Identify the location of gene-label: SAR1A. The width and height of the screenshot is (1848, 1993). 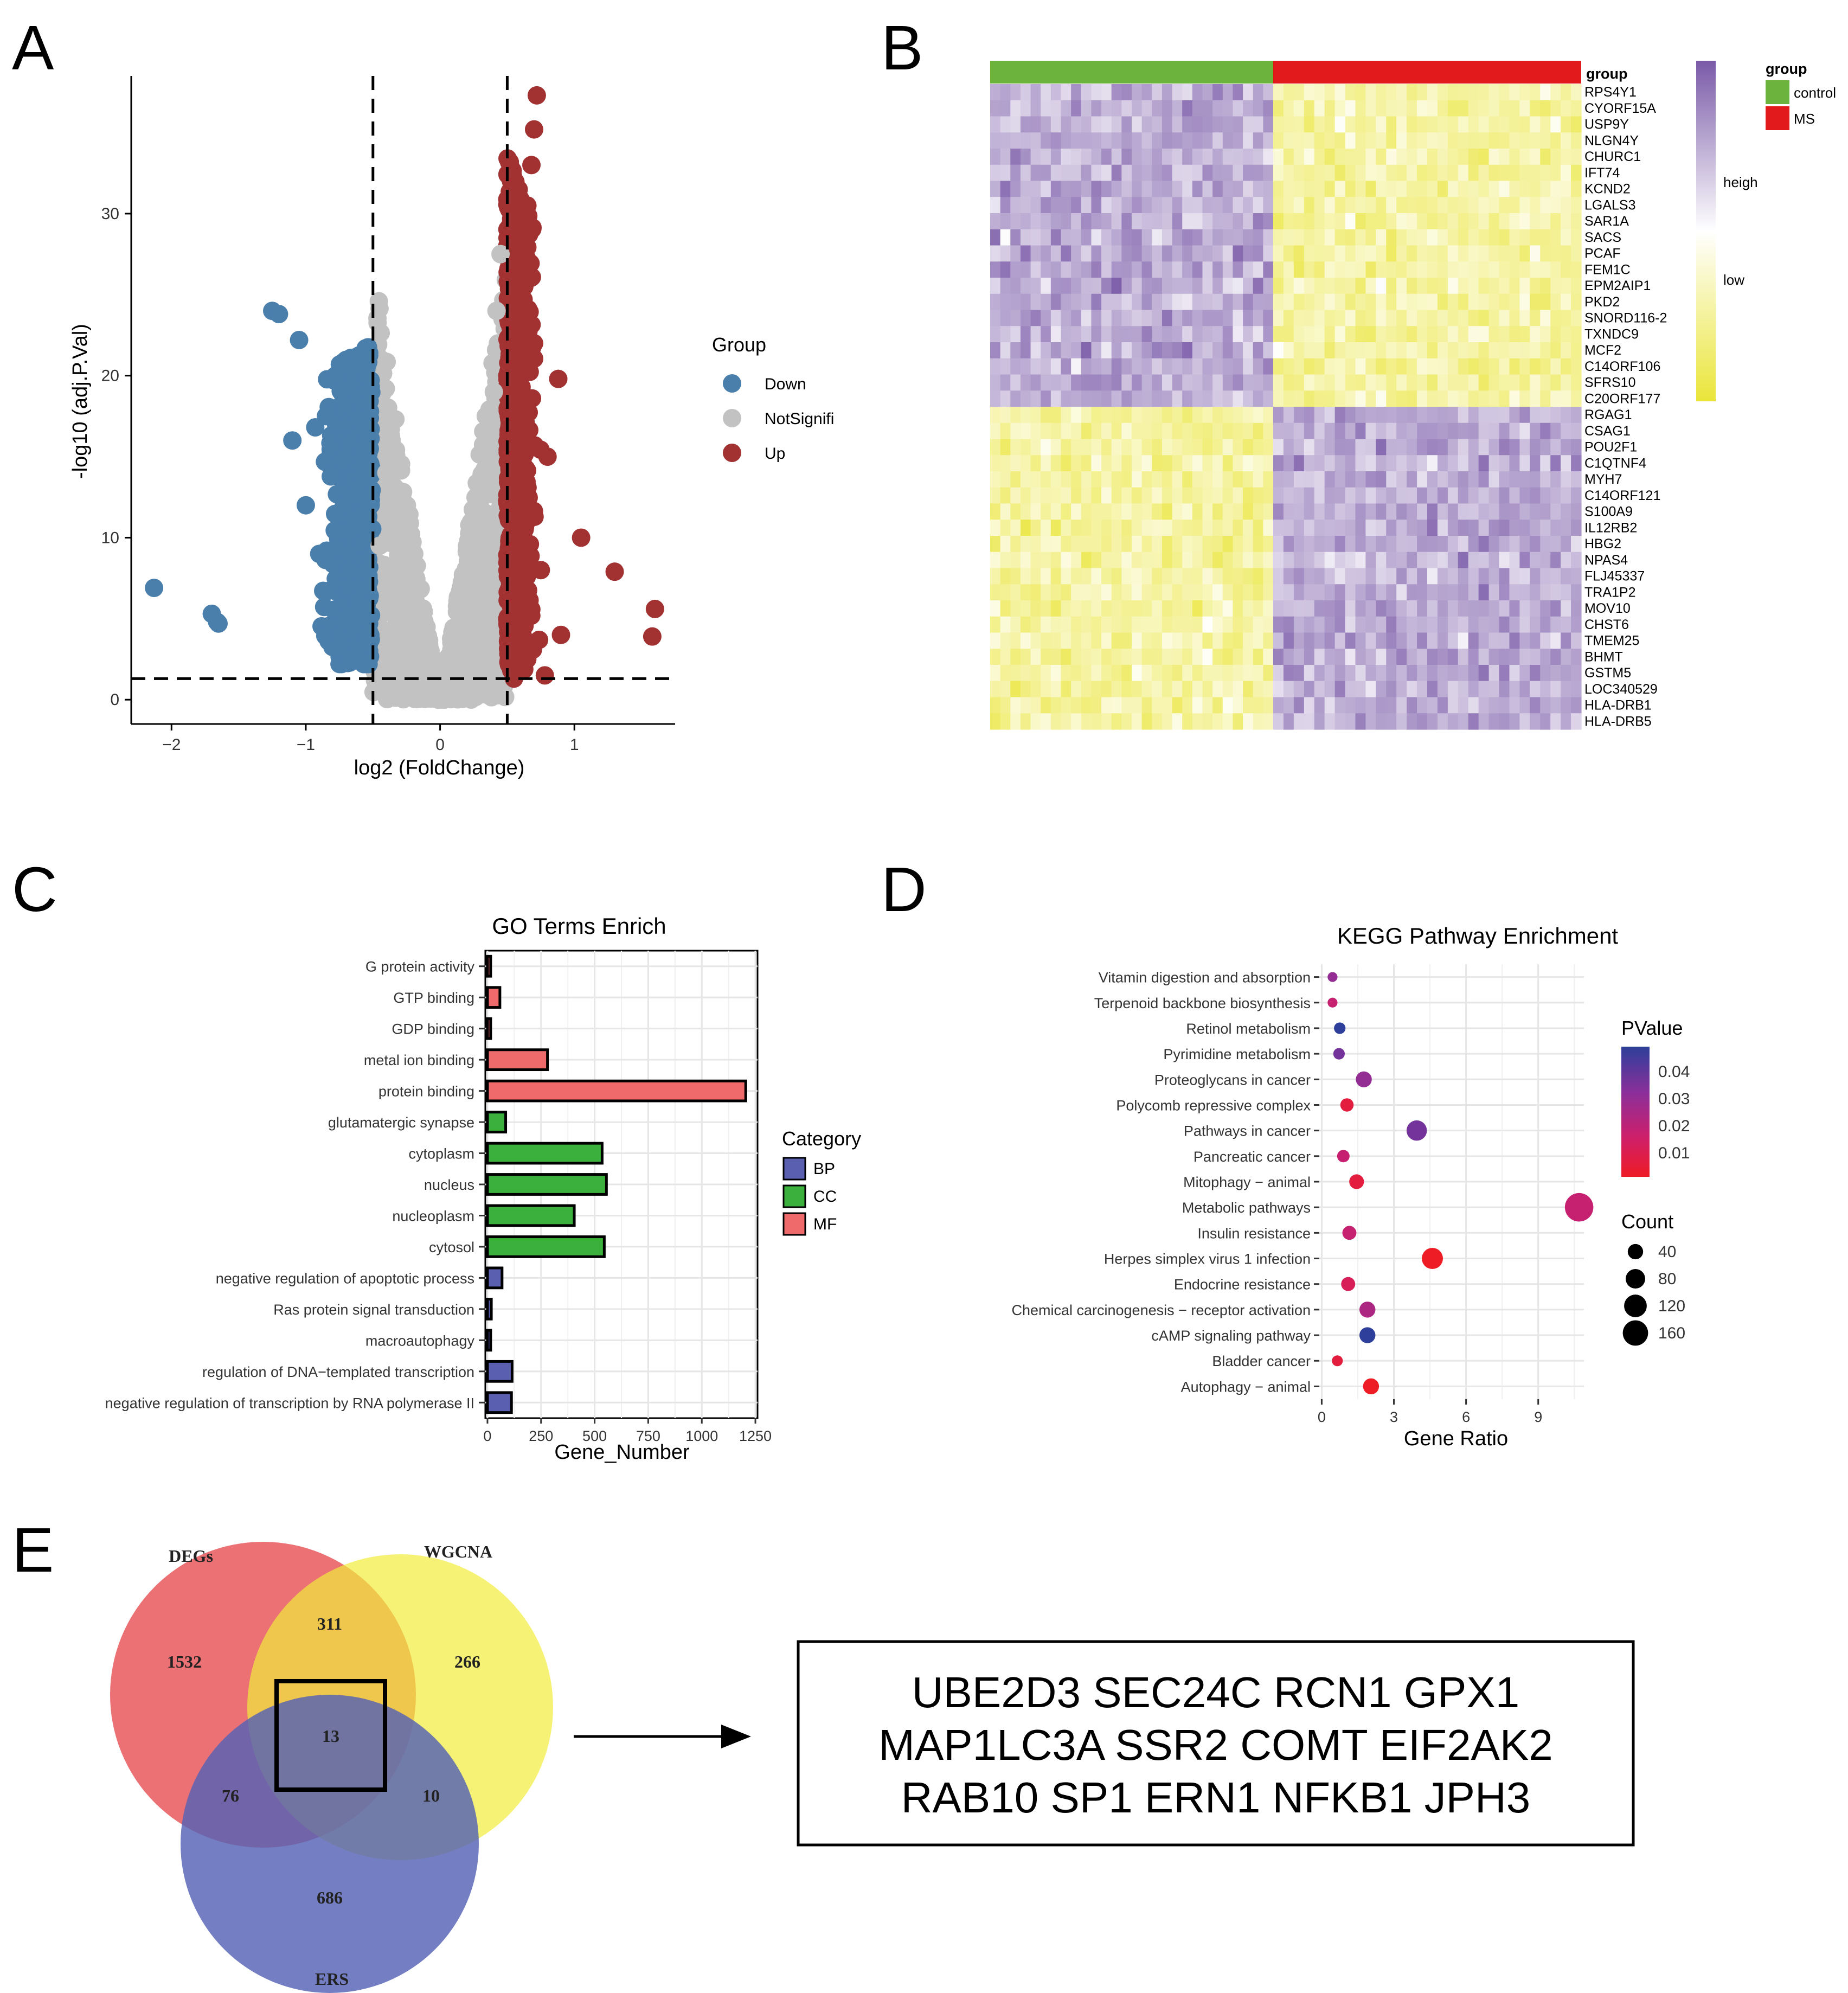
(1606, 221).